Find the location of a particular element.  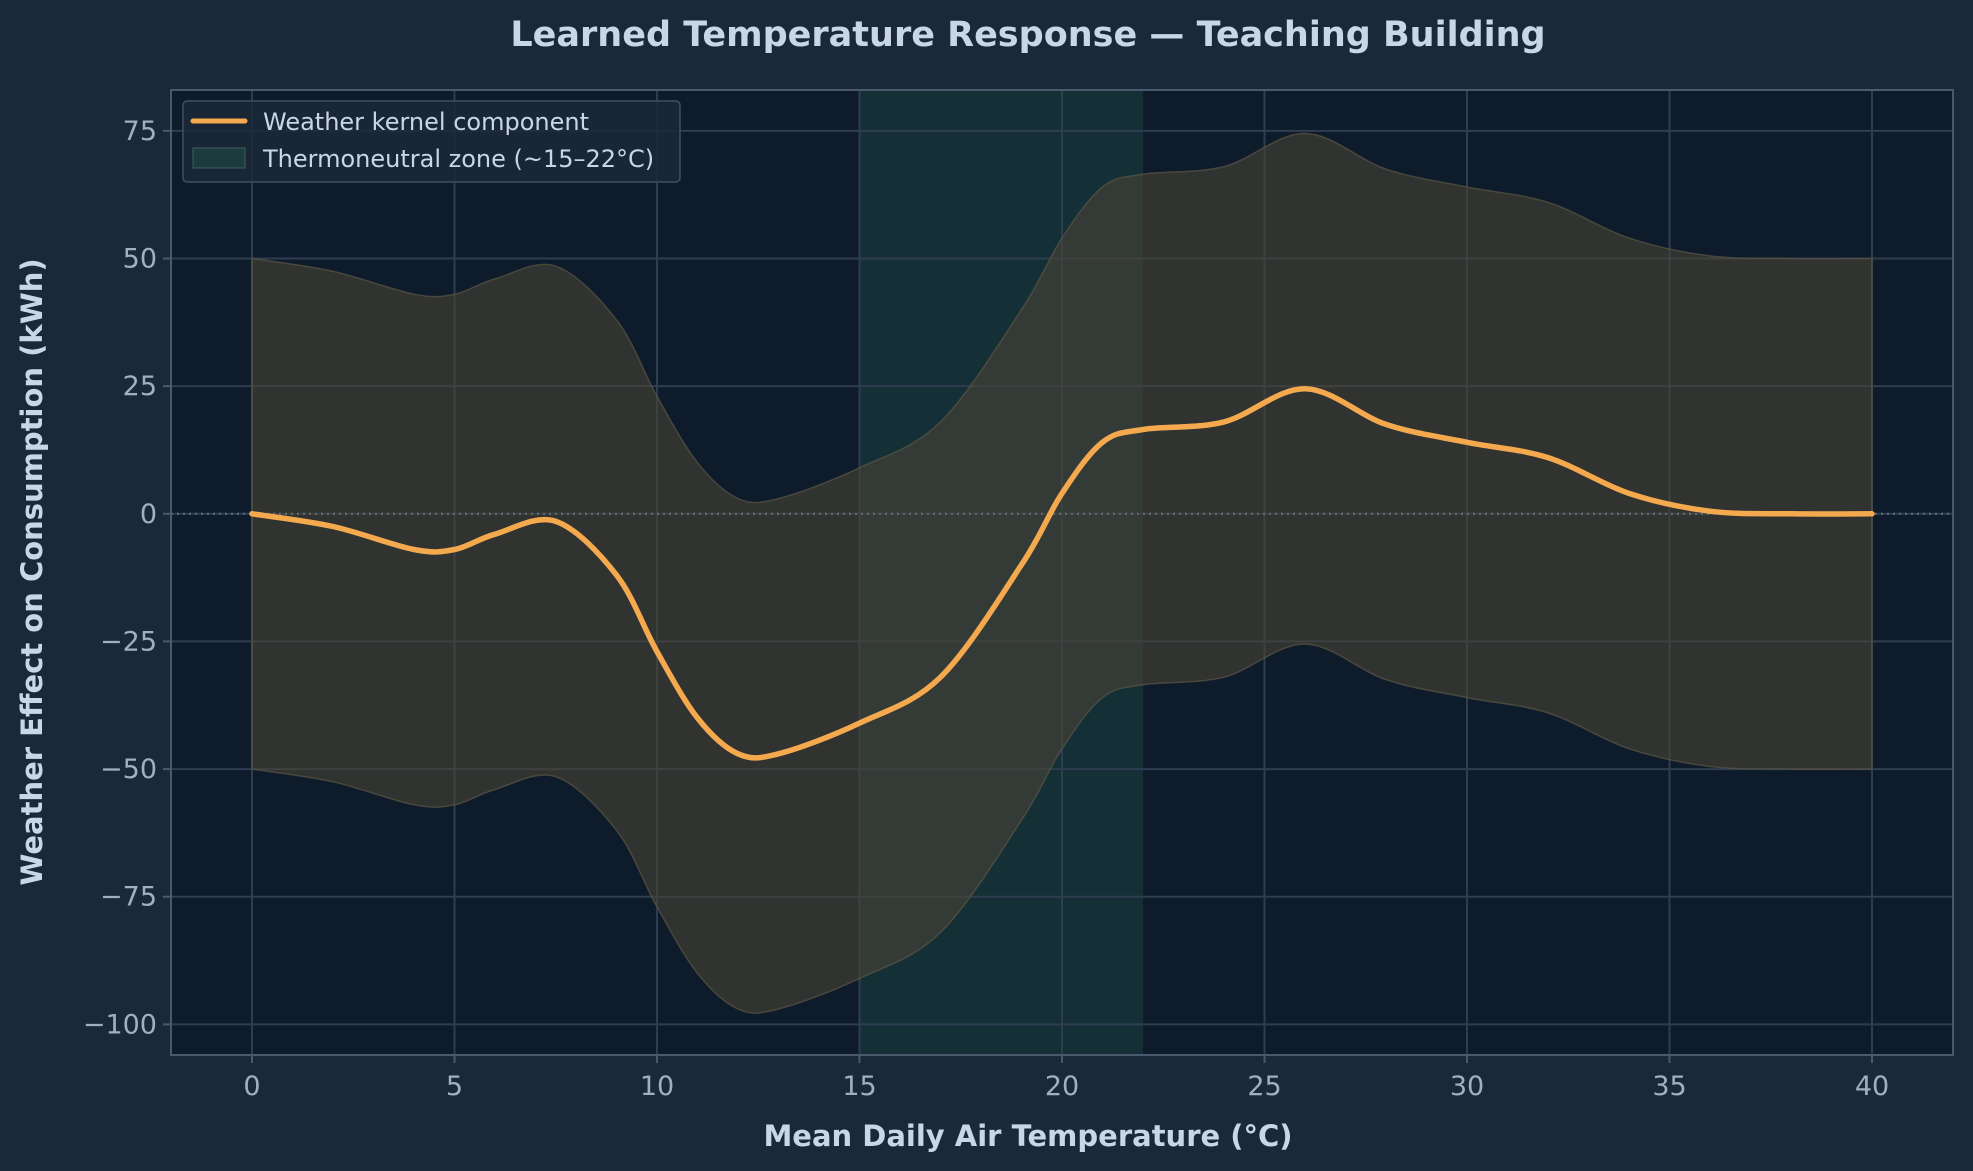

y-tick-label: −25 is located at coordinates (128, 641).